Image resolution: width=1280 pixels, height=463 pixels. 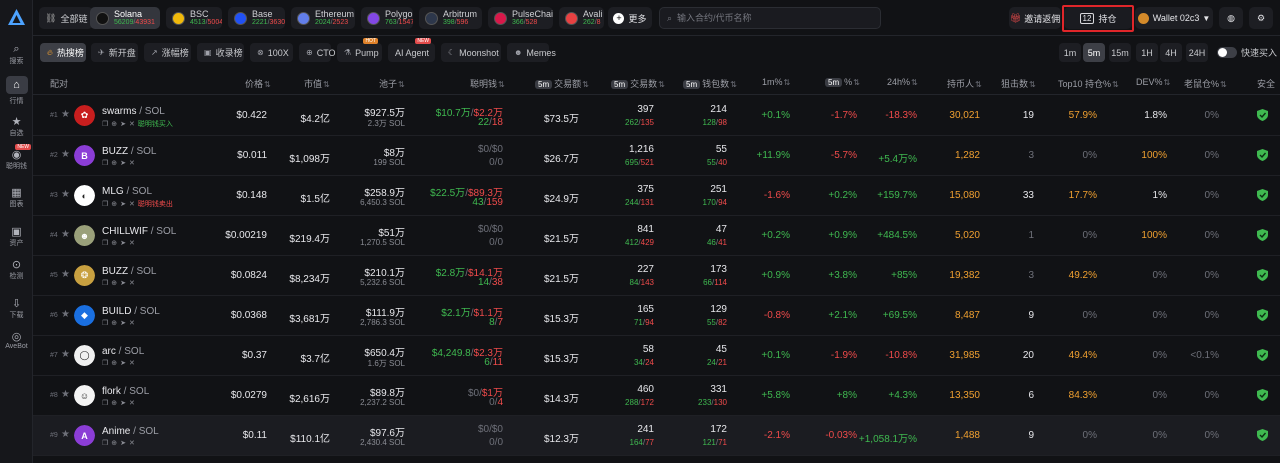 I want to click on token-name: arc / SOL, so click(x=123, y=351).